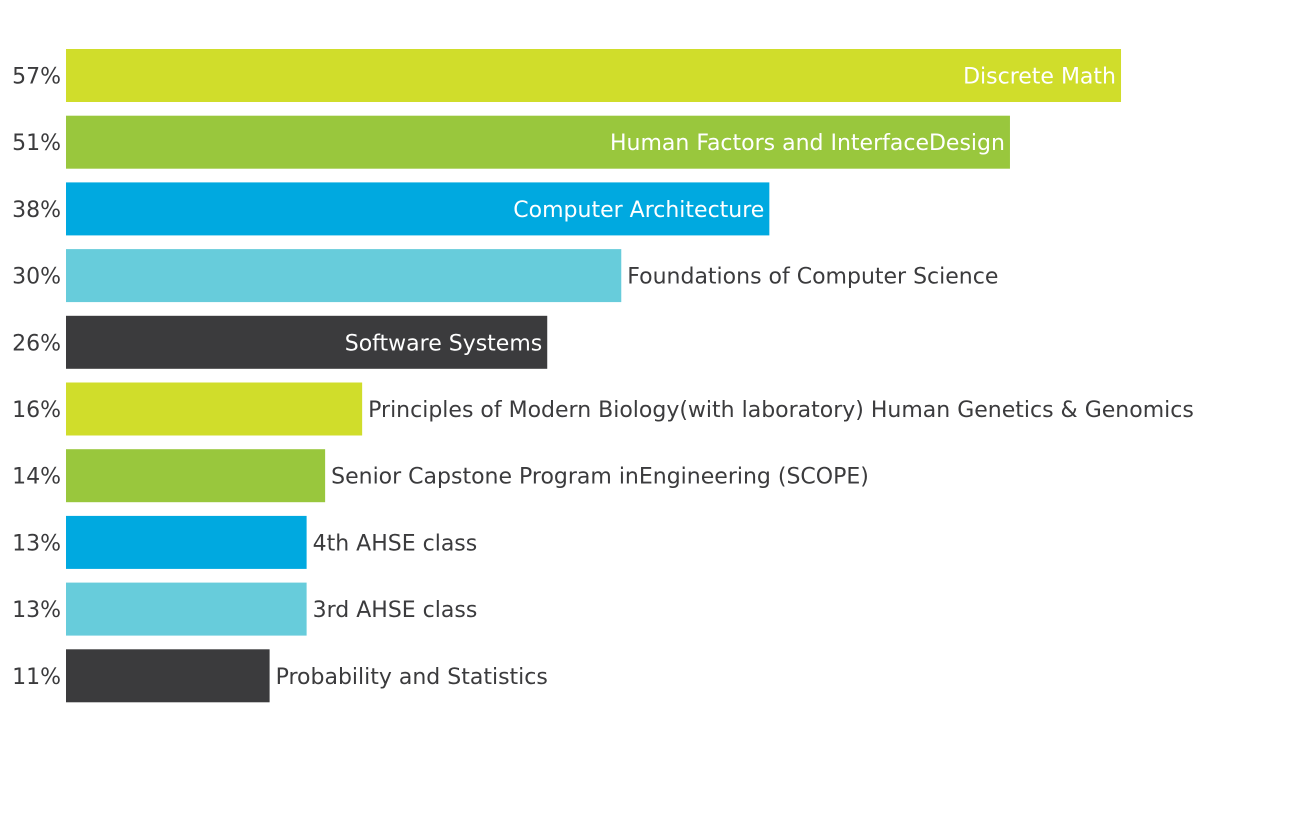  What do you see at coordinates (36, 210) in the screenshot?
I see `value-label-3: 38%` at bounding box center [36, 210].